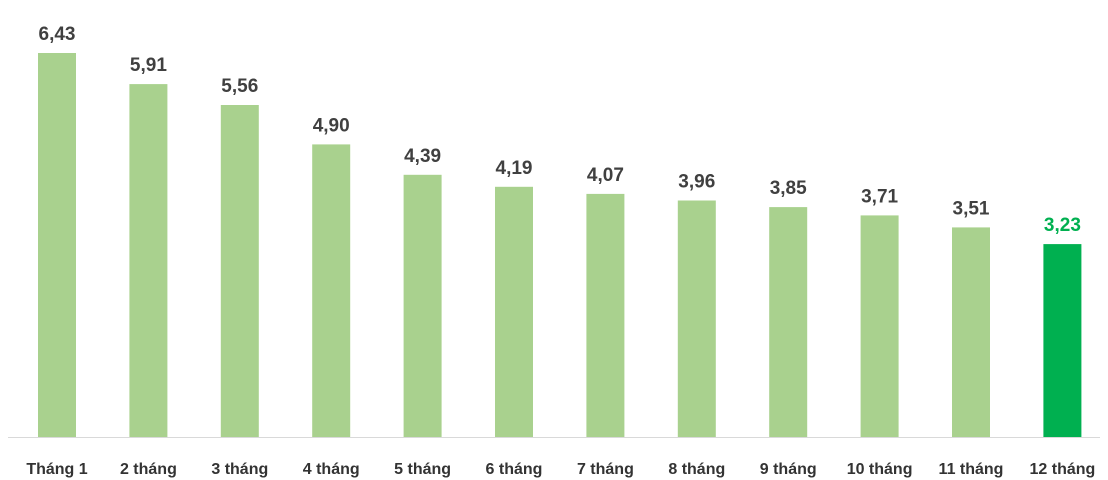  What do you see at coordinates (605, 175) in the screenshot?
I see `value-label-7: 4,07` at bounding box center [605, 175].